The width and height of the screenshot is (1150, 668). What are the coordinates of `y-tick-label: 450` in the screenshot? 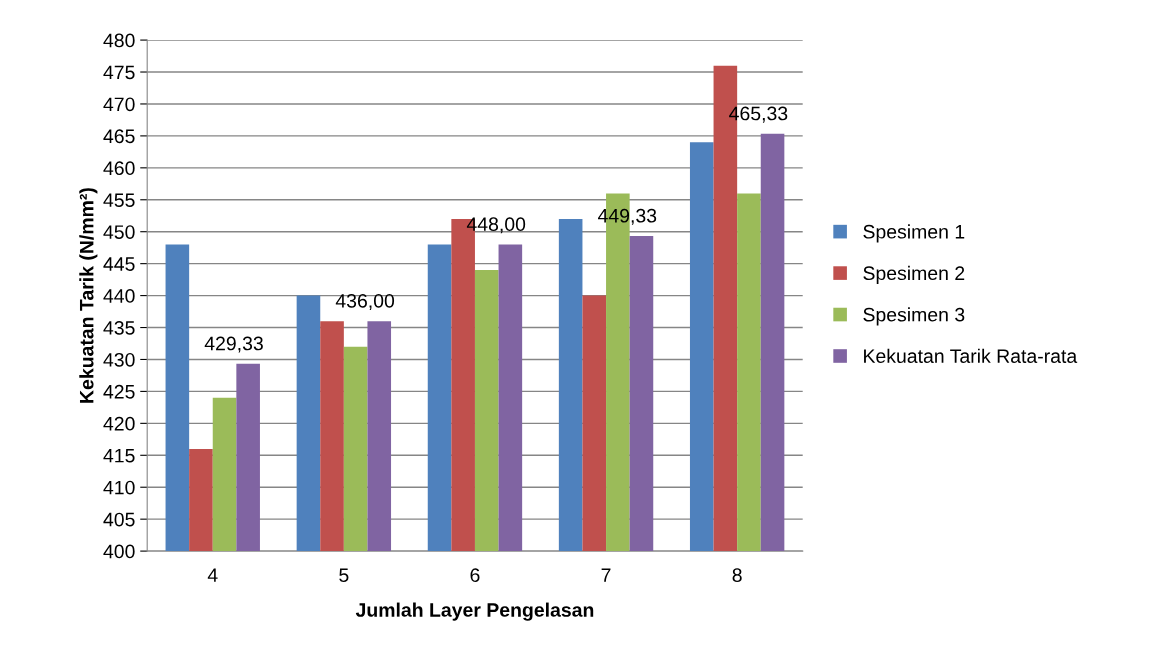 It's located at (119, 232).